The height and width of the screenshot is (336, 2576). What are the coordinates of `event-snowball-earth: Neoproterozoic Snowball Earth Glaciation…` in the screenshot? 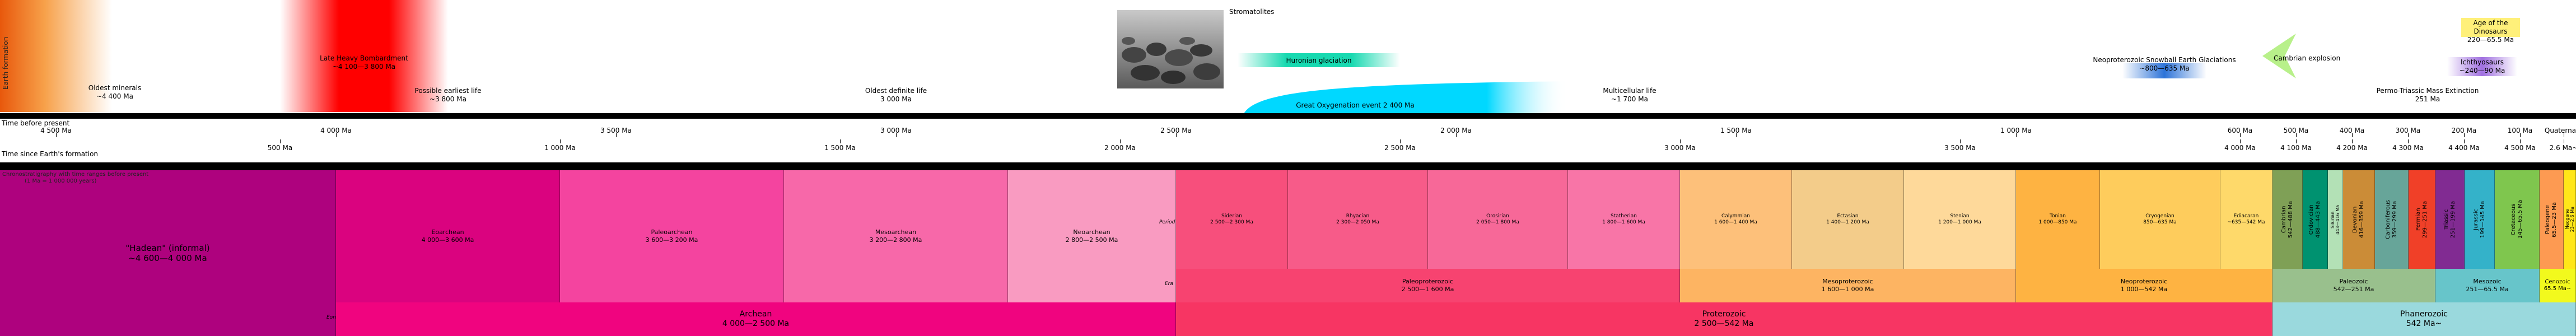 It's located at (2165, 64).